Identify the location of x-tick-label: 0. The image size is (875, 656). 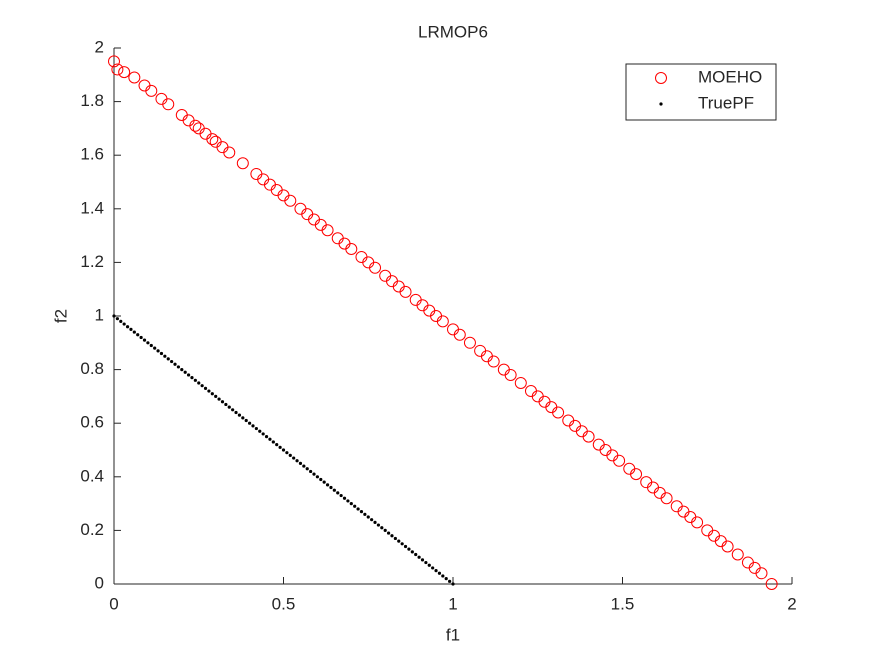
(113, 603).